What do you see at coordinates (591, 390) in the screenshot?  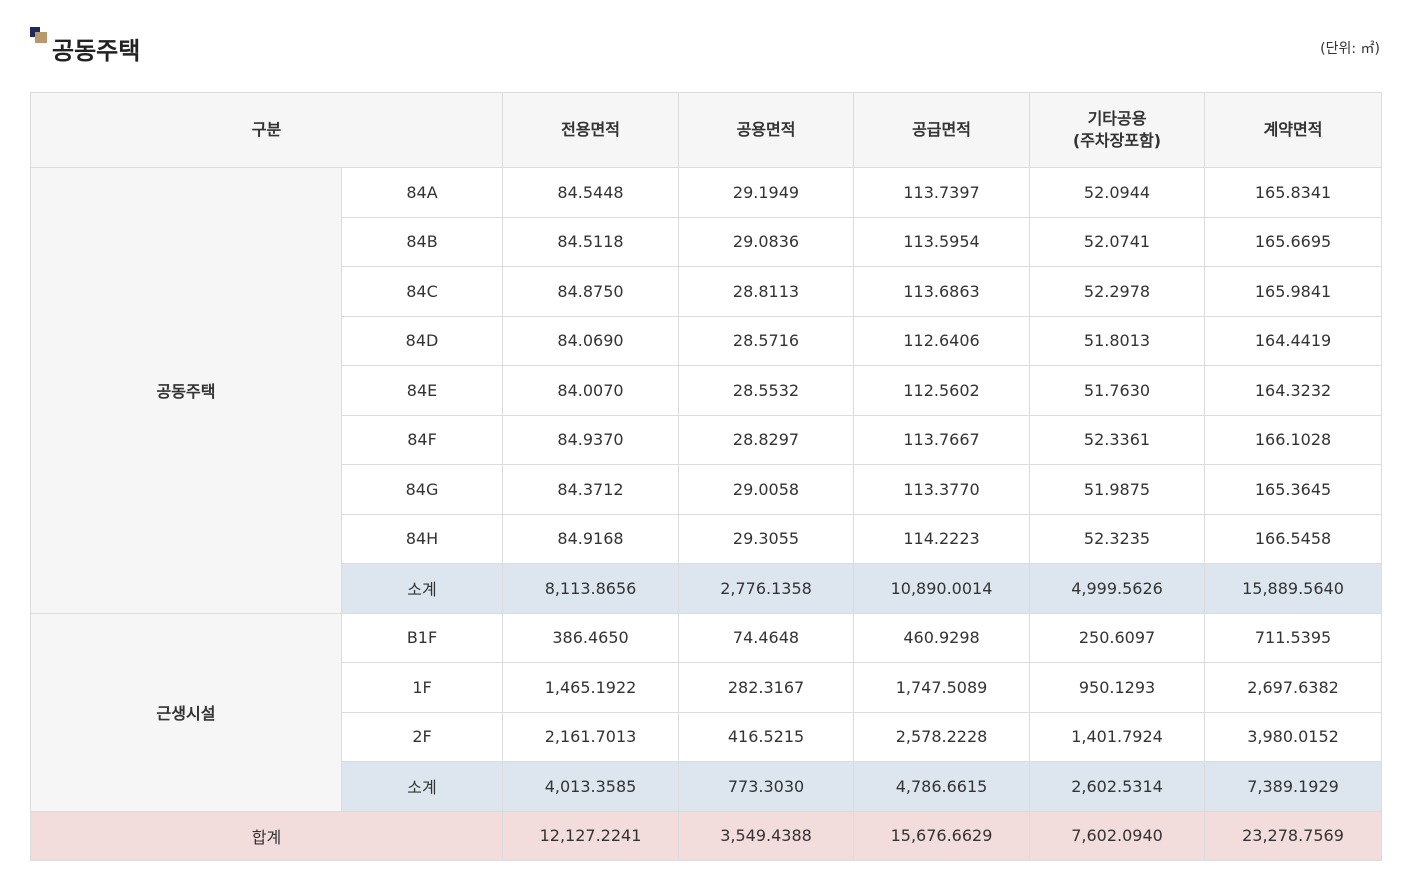 I see `value-cell: 84.0070` at bounding box center [591, 390].